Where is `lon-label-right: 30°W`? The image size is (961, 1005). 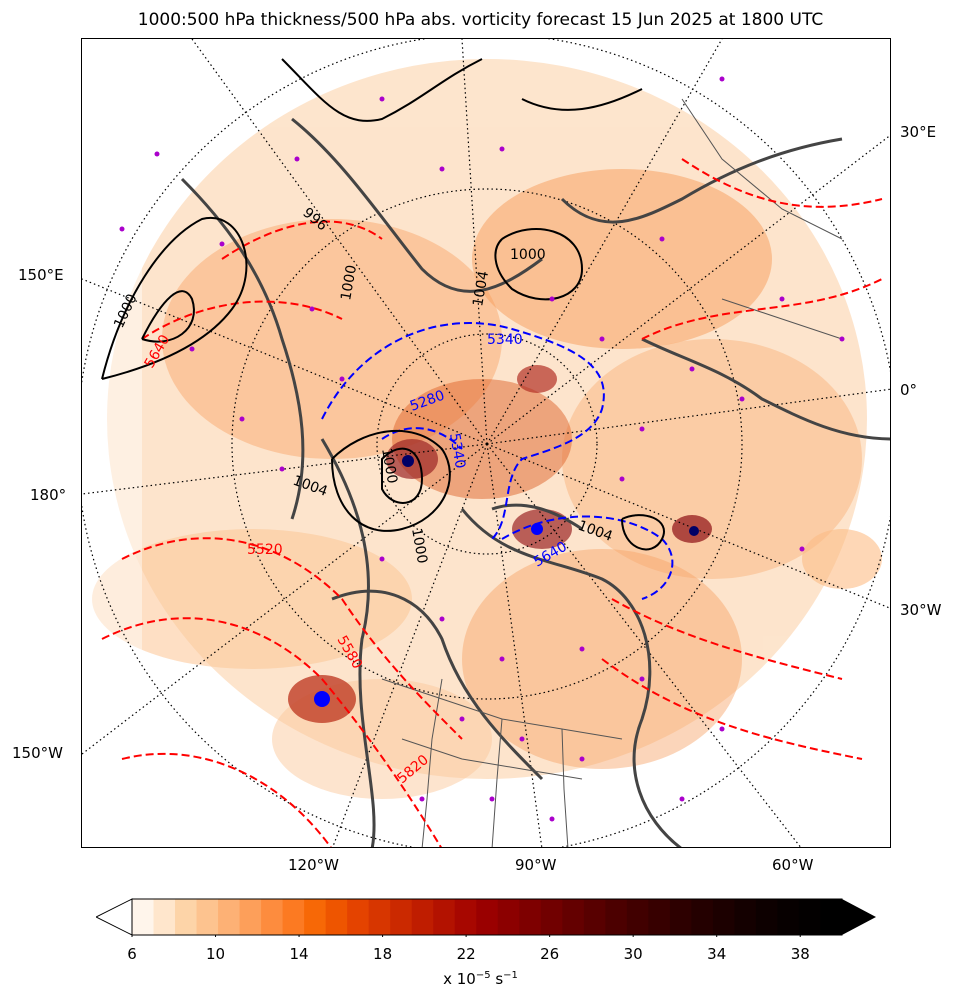 lon-label-right: 30°W is located at coordinates (921, 610).